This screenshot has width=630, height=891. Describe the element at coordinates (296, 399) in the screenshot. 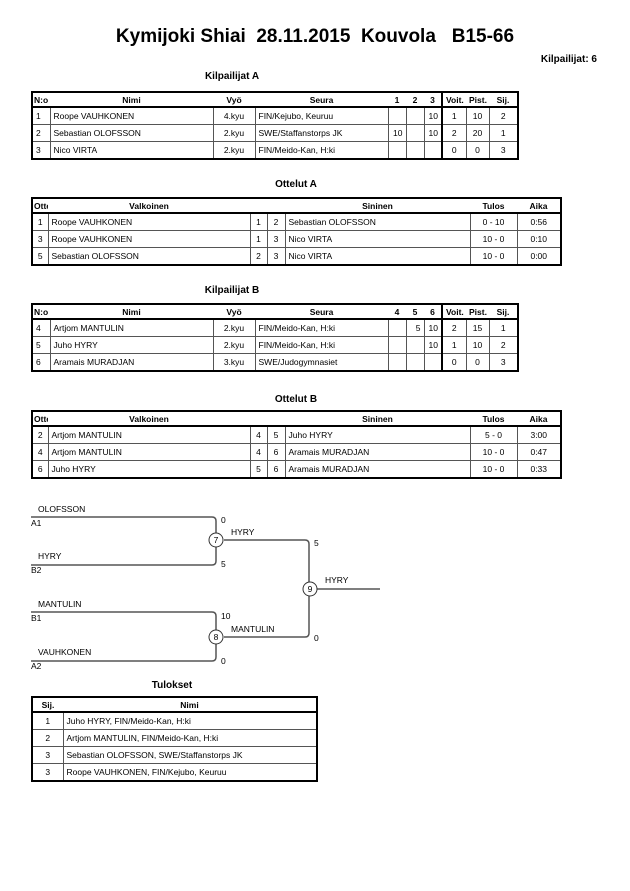

I see `matches-b-title: Ottelut B` at that location.